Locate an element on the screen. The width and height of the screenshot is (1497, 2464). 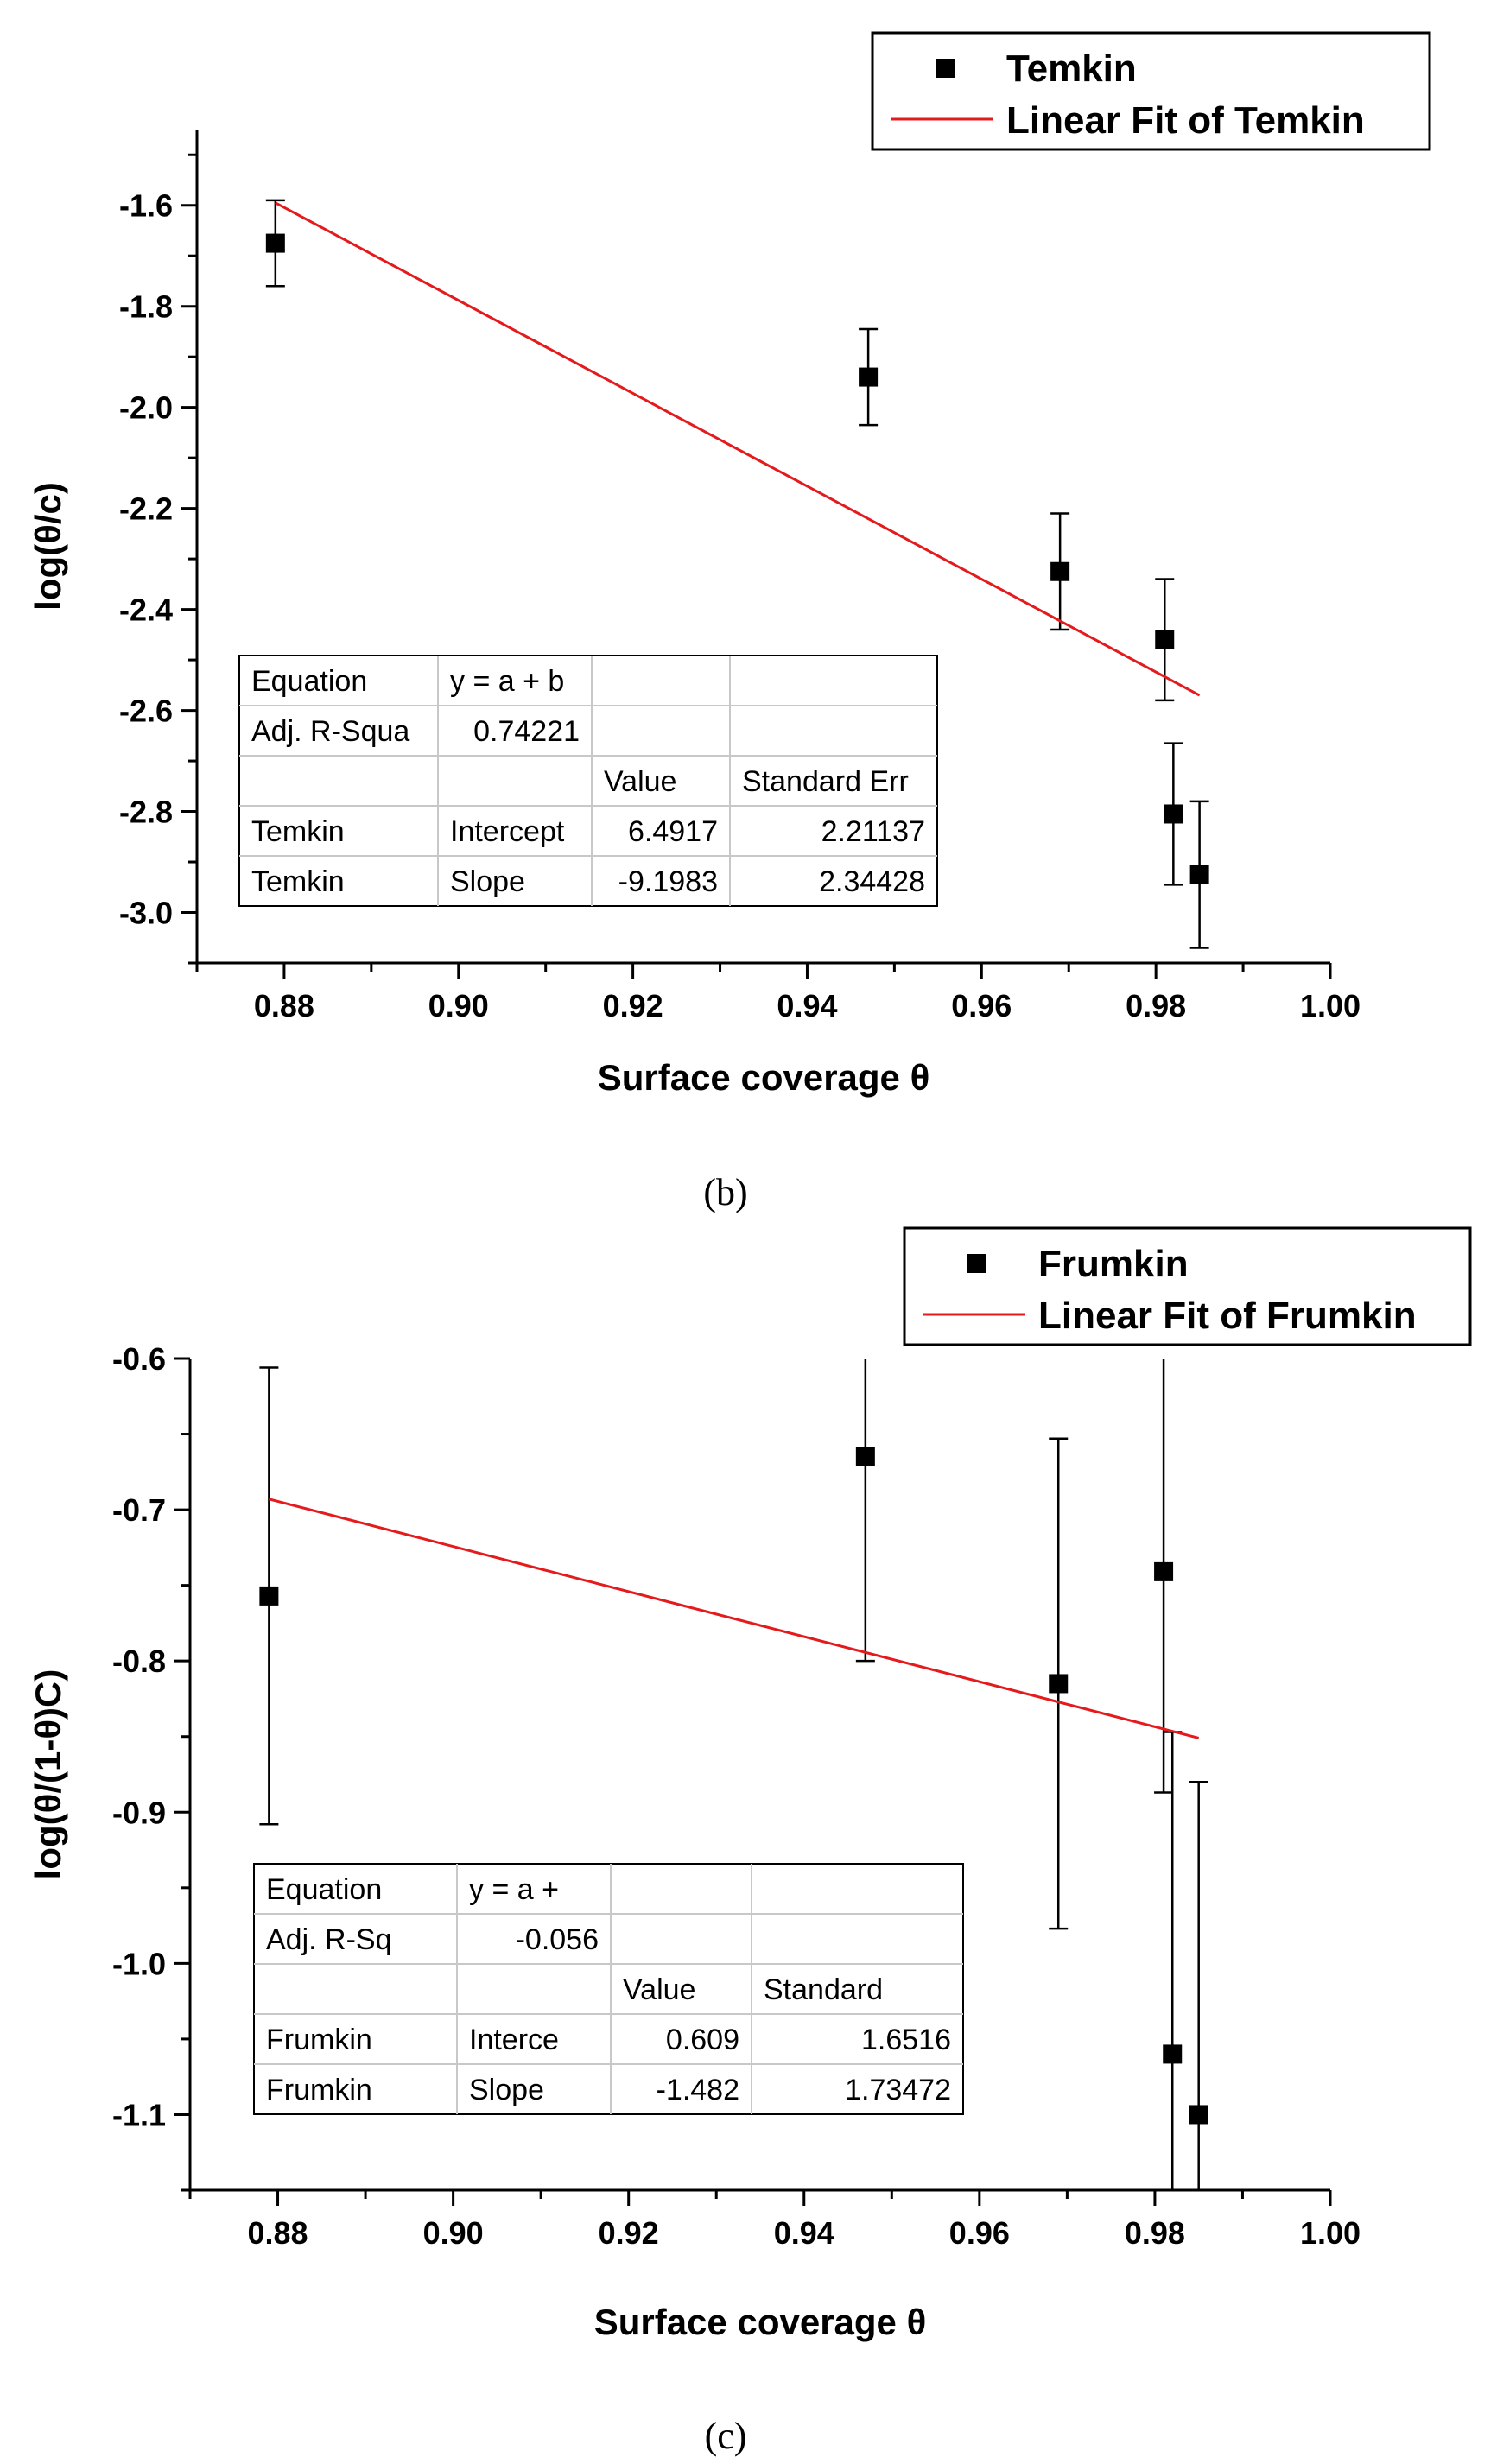
fit-table-cell: Interce is located at coordinates (514, 2040).